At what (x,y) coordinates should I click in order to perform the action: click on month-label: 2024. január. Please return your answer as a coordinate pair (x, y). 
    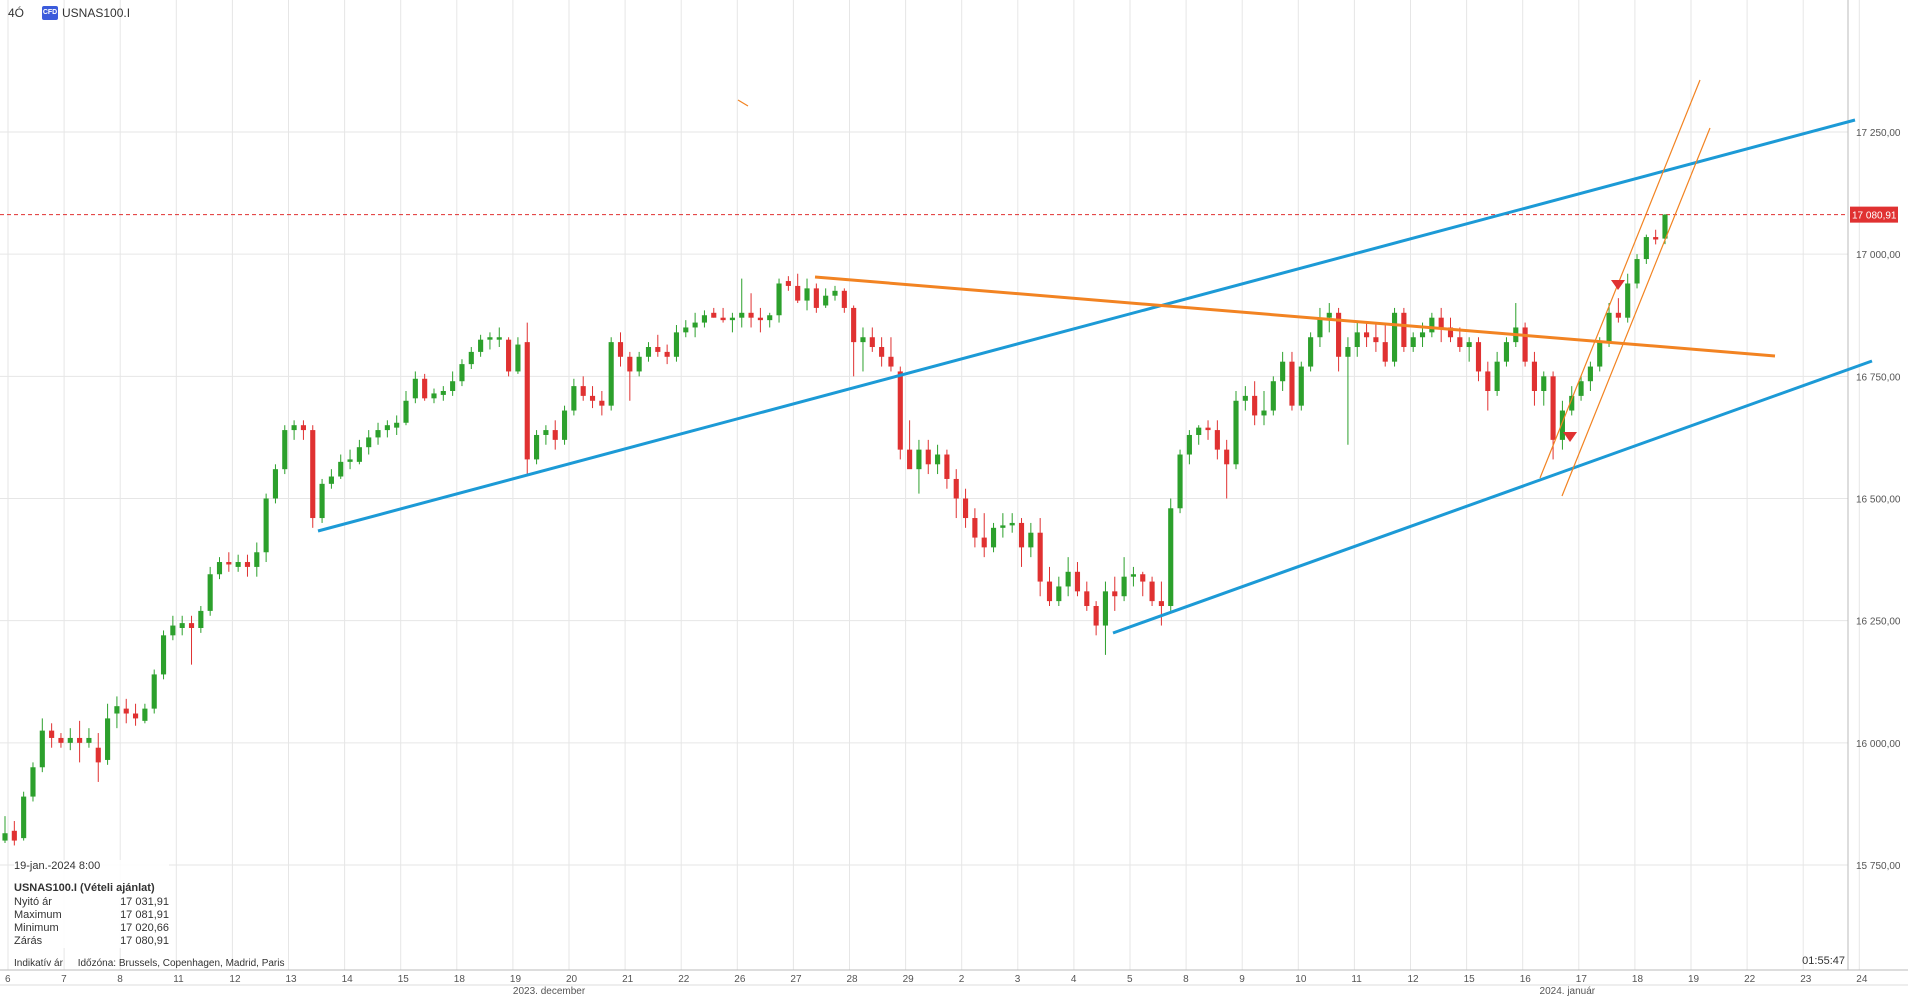
    Looking at the image, I should click on (1568, 991).